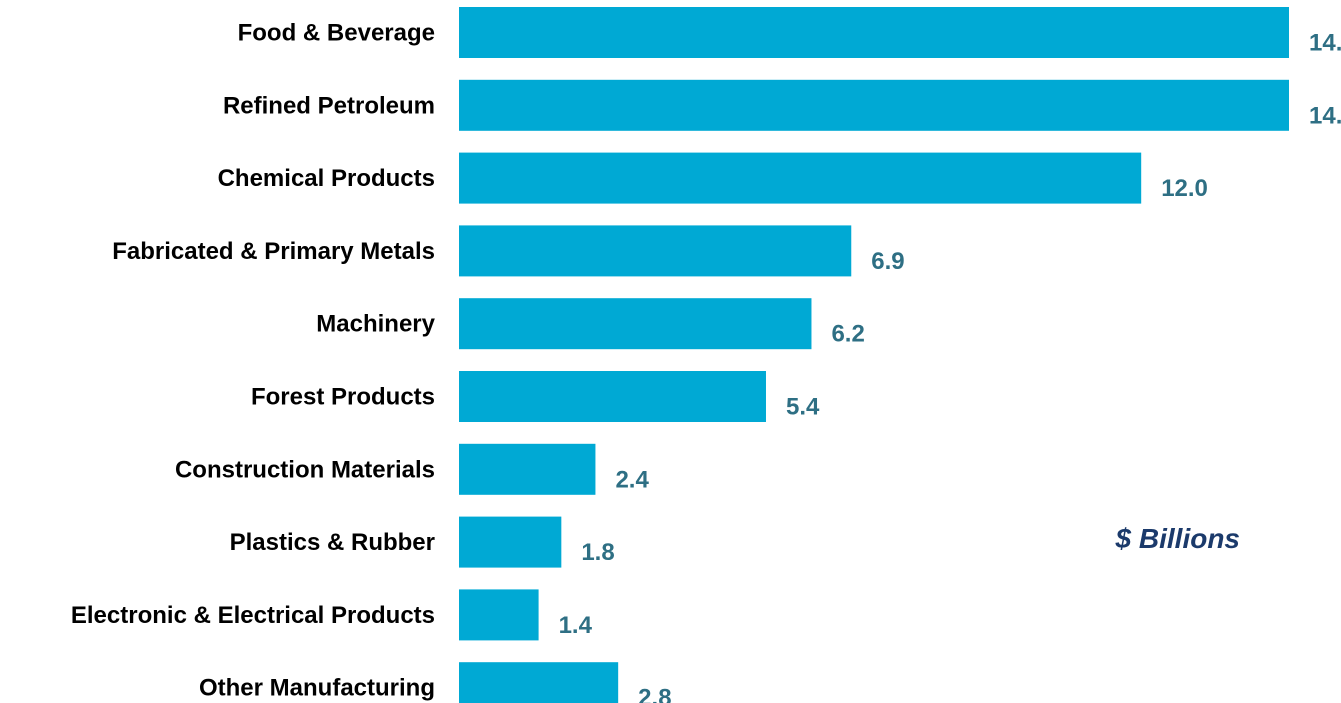  What do you see at coordinates (343, 397) in the screenshot?
I see `category-label-forest-products: Forest Products` at bounding box center [343, 397].